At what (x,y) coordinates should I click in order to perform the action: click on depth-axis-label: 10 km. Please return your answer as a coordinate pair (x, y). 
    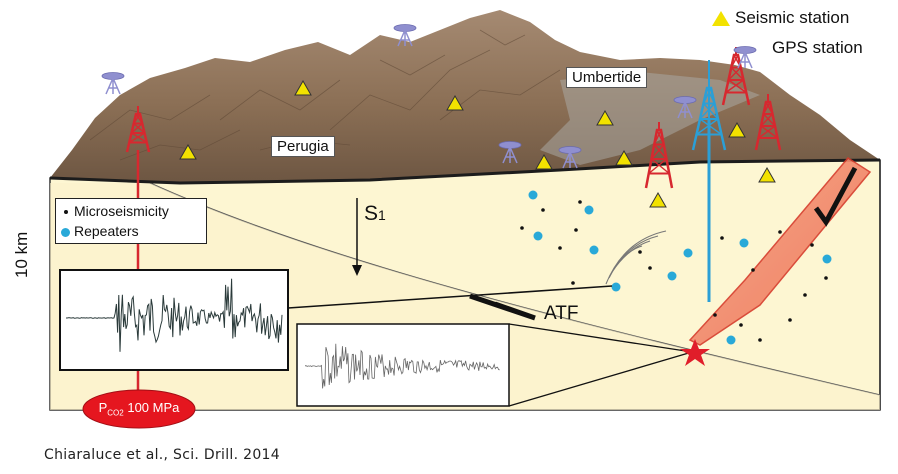
    Looking at the image, I should click on (21, 254).